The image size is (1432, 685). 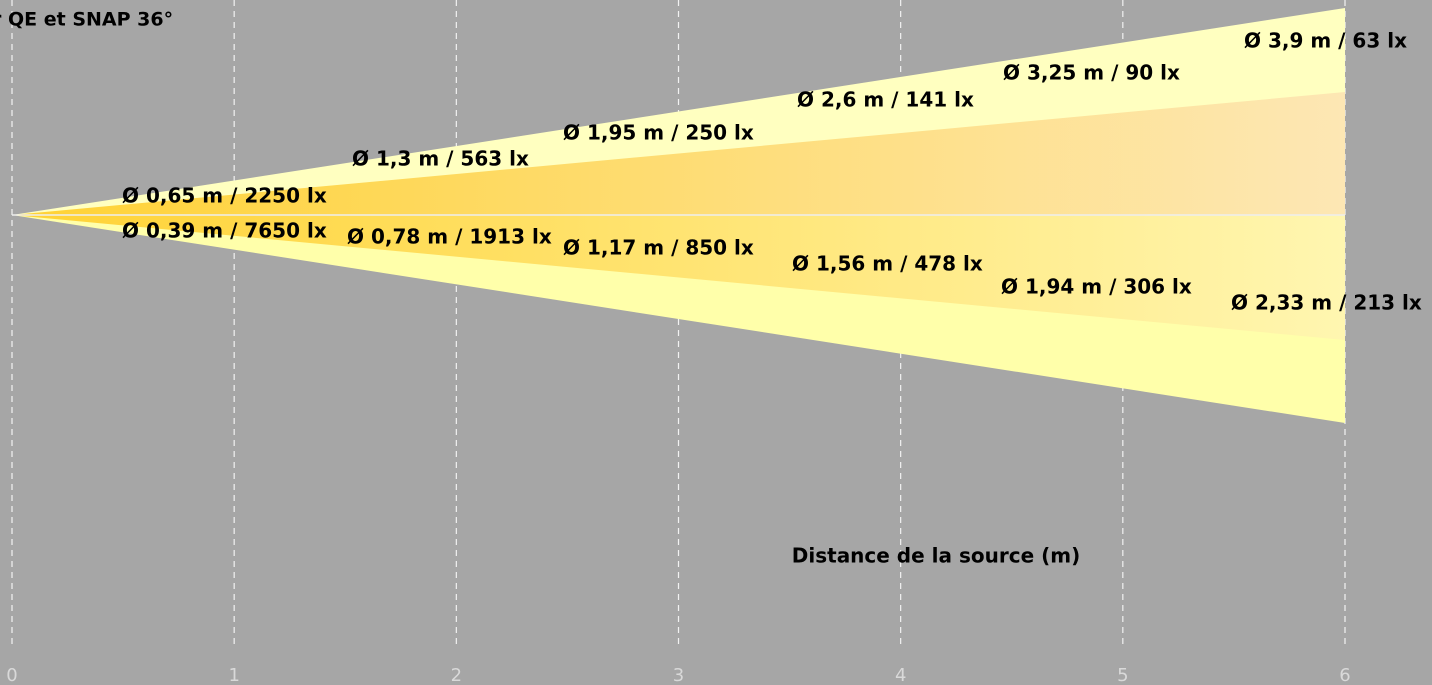 I want to click on beam-label: Ø 1,94 m / 306 lx, so click(x=1096, y=287).